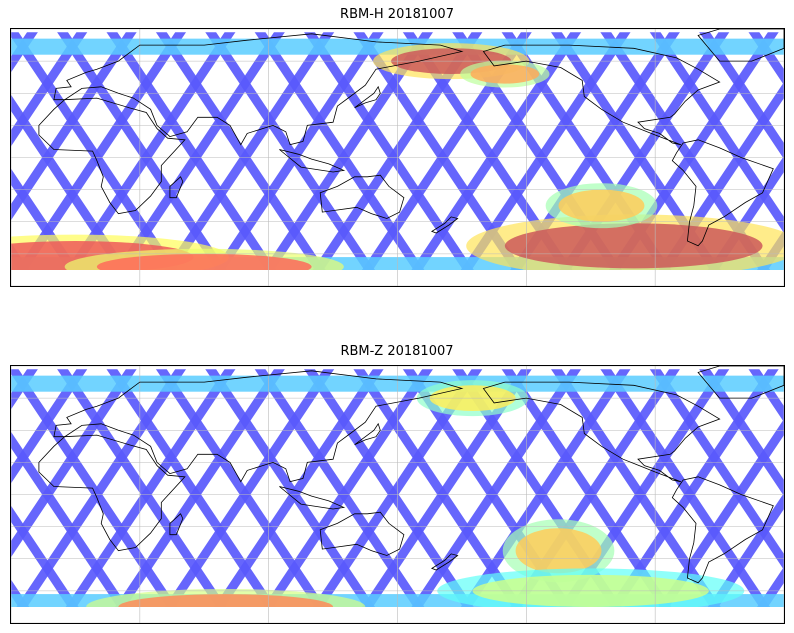  Describe the element at coordinates (397, 351) in the screenshot. I see `map-title-rbm-z: RBM-Z 20181007` at that location.